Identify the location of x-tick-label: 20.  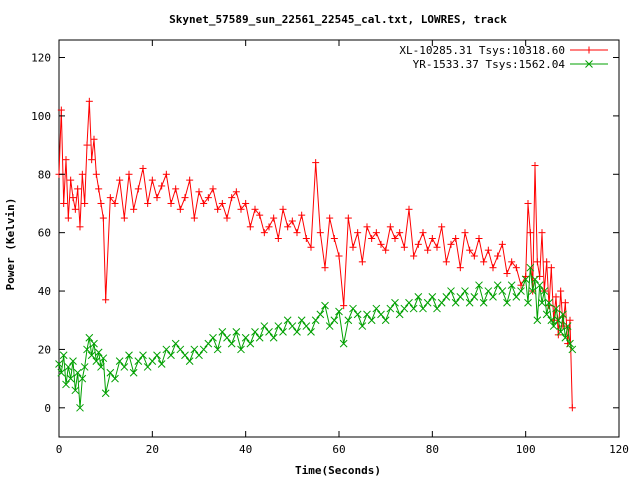
(152, 449).